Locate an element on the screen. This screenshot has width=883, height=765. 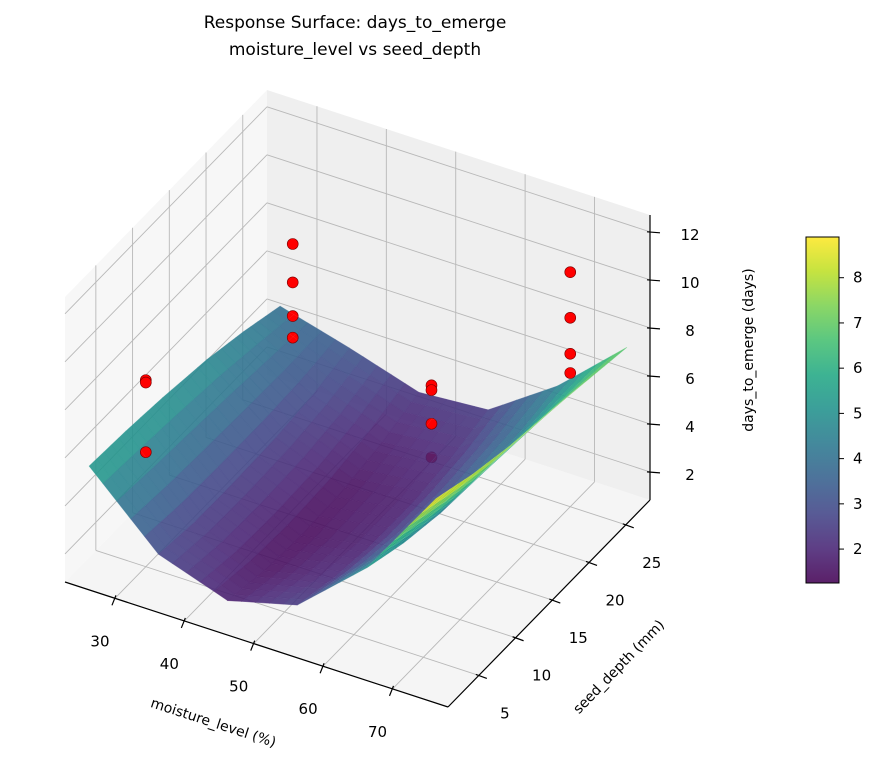
y-tick-label: 20 is located at coordinates (614, 600).